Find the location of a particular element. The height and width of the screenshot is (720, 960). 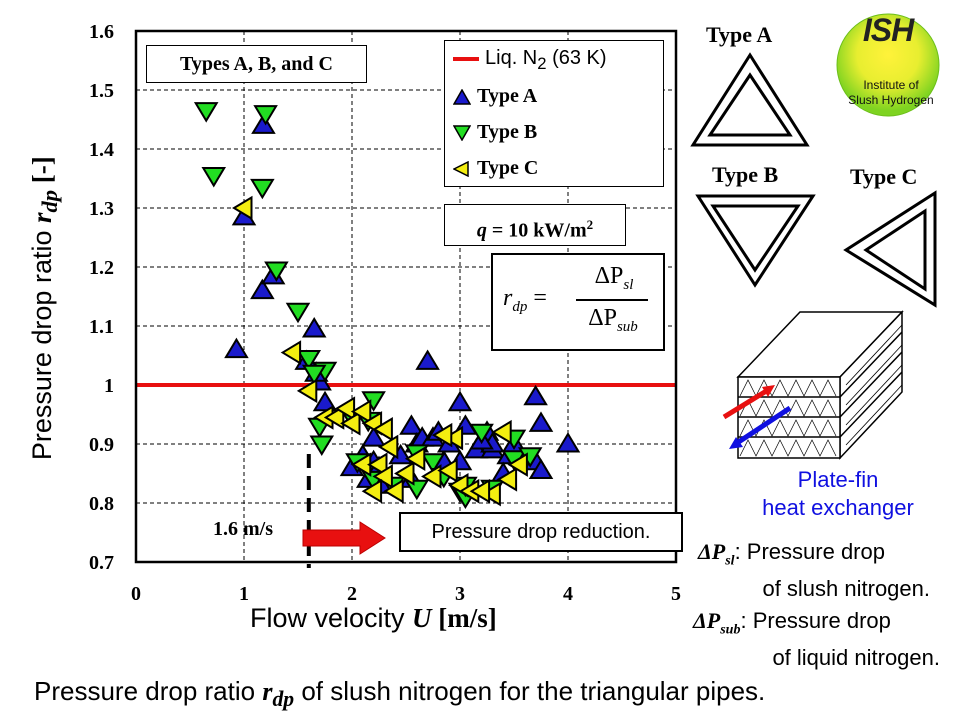

ish-logo-subtitle: Institute of Slush Hydrogen is located at coordinates (891, 93).